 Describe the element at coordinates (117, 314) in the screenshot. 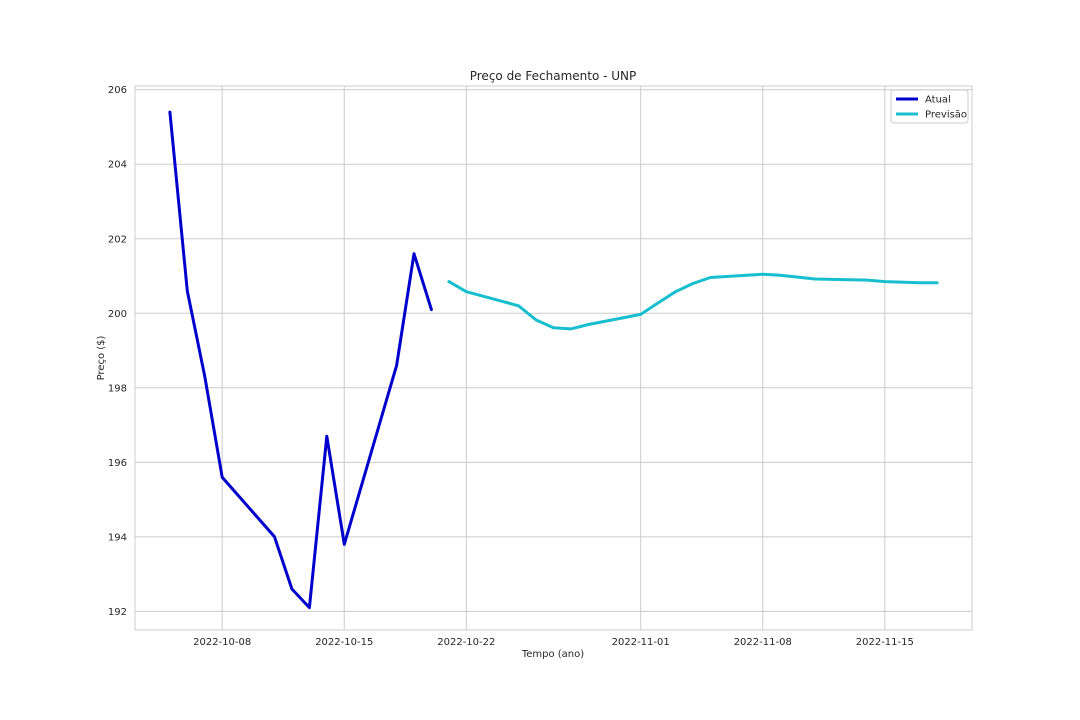

I see `y-tick-label: 200` at that location.